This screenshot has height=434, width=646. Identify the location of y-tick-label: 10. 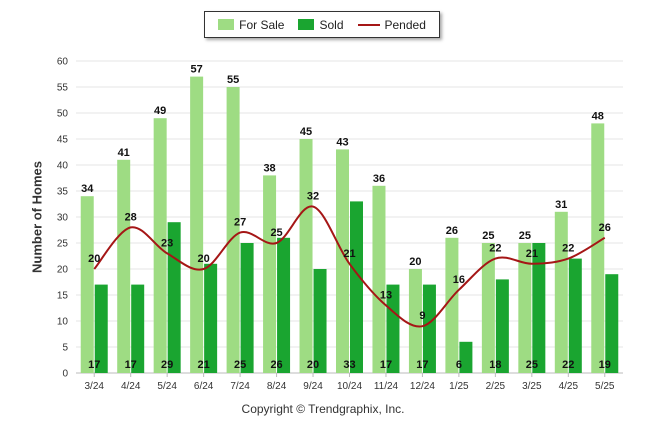
(63, 322).